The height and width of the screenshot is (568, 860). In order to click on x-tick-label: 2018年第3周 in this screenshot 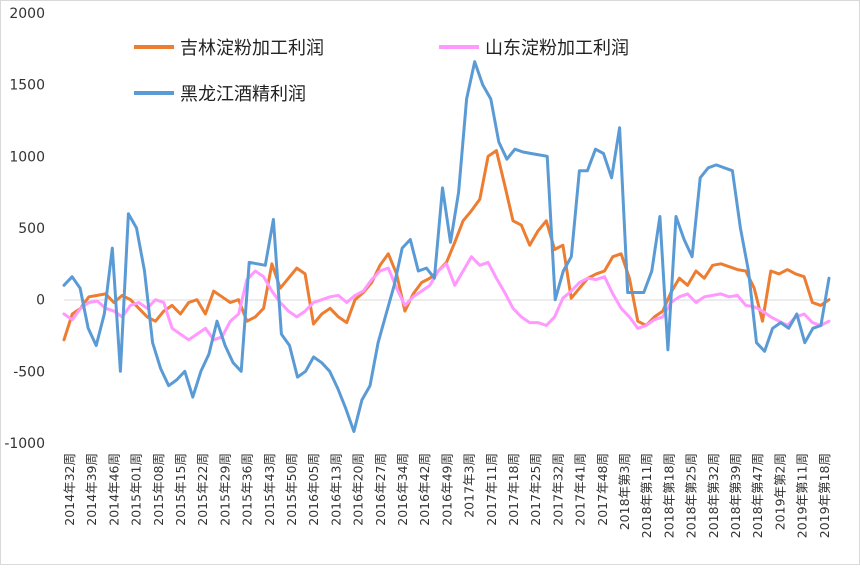, I will do `click(624, 491)`.